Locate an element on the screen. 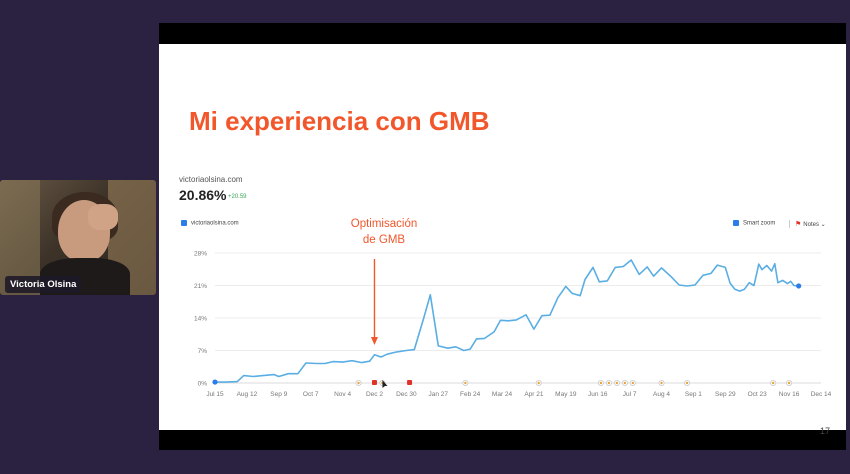 This screenshot has height=474, width=850. y-tick-label: 7% is located at coordinates (203, 351).